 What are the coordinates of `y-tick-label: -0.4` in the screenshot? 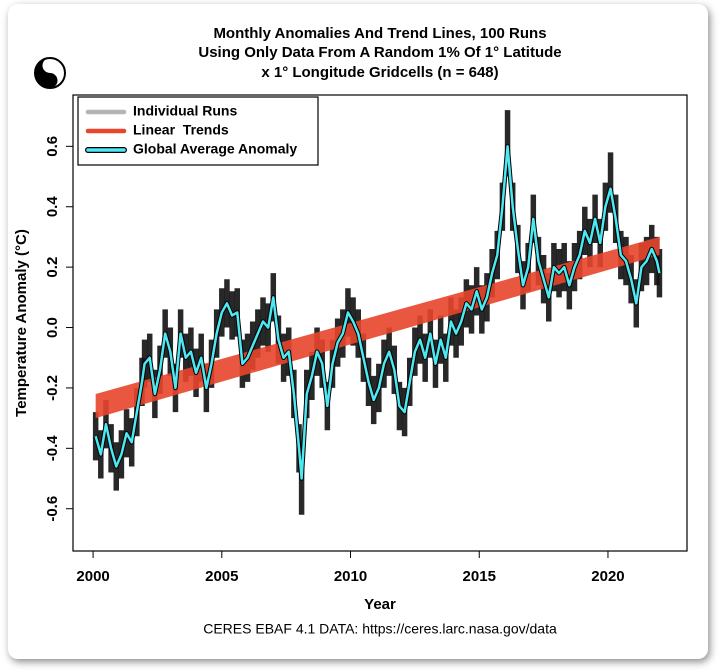 It's located at (52, 448).